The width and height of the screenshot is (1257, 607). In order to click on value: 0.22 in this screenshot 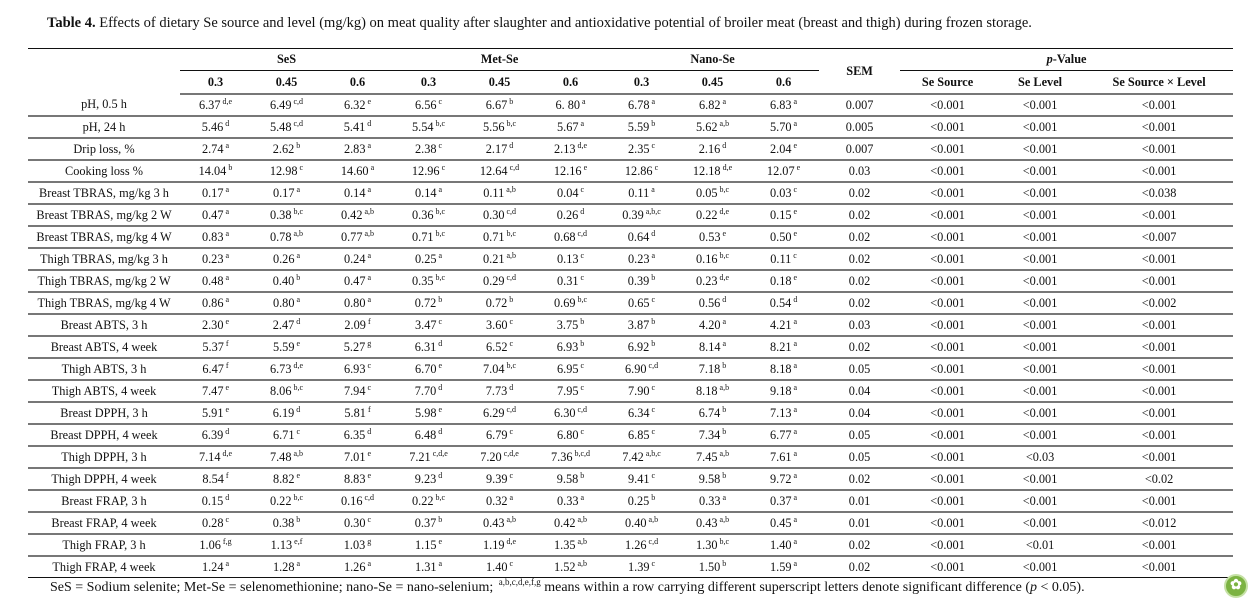, I will do `click(280, 500)`.